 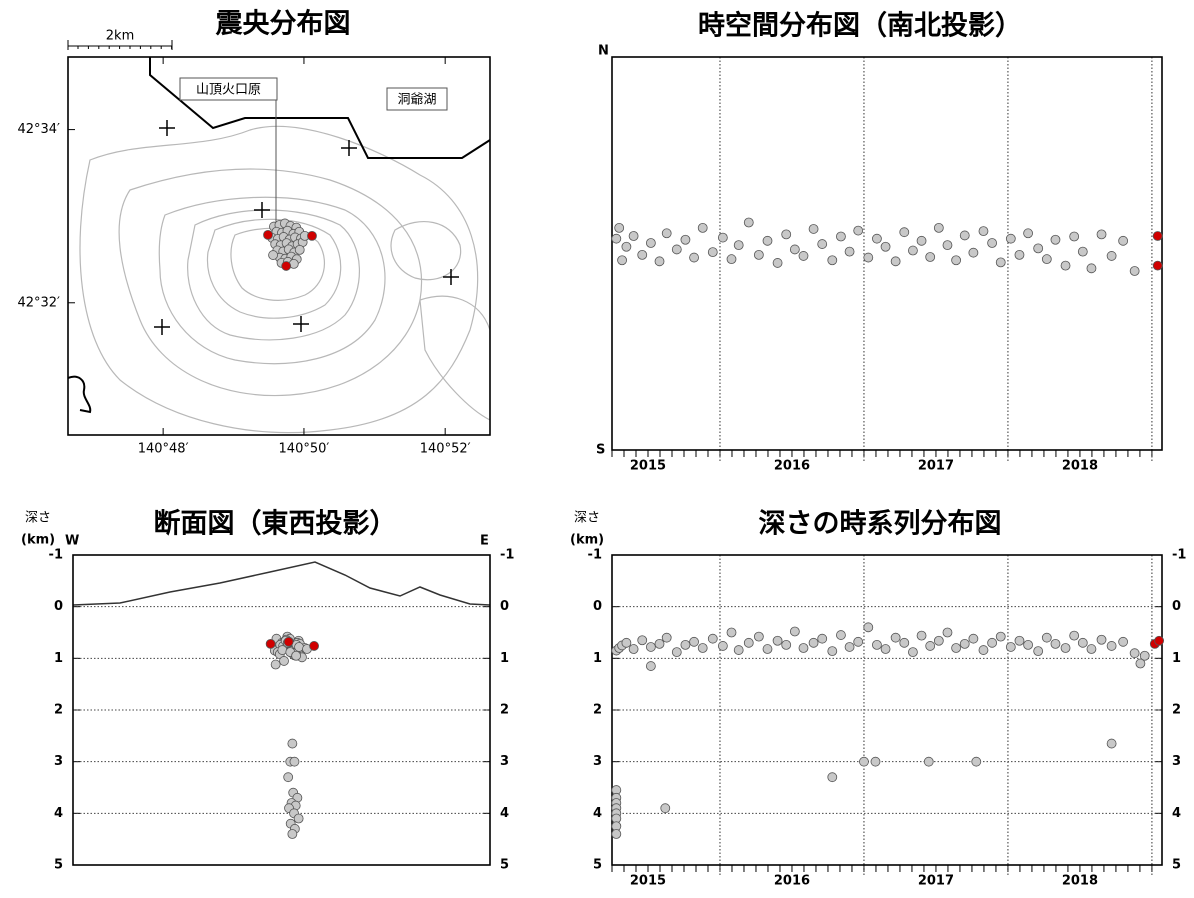 What do you see at coordinates (484, 541) in the screenshot?
I see `direction-label: E` at bounding box center [484, 541].